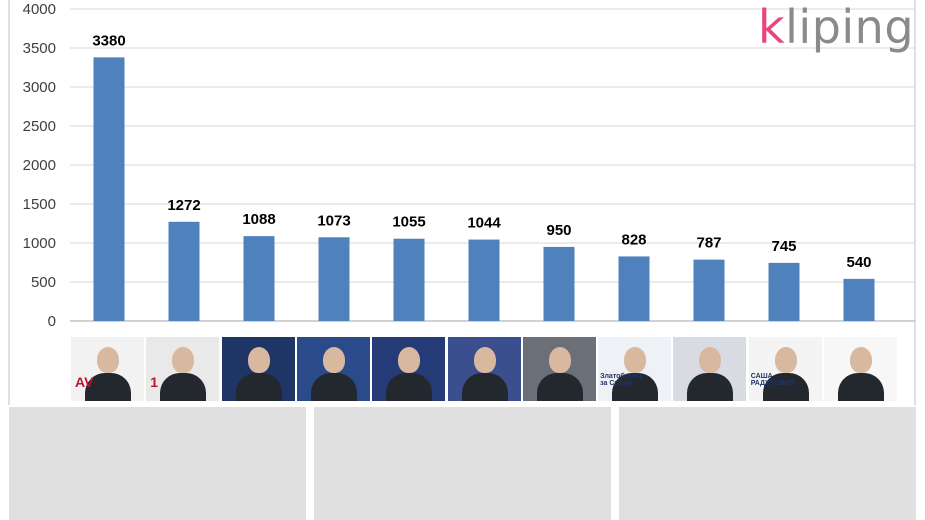 The height and width of the screenshot is (520, 925). I want to click on bar-data-label: 1044, so click(484, 223).